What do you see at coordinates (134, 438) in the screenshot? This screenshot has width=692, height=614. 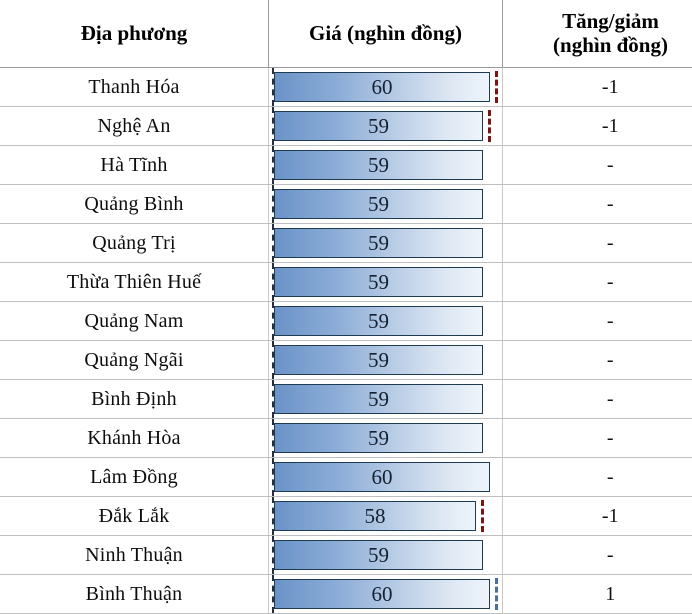 I see `cell-locality: Khánh Hòa` at bounding box center [134, 438].